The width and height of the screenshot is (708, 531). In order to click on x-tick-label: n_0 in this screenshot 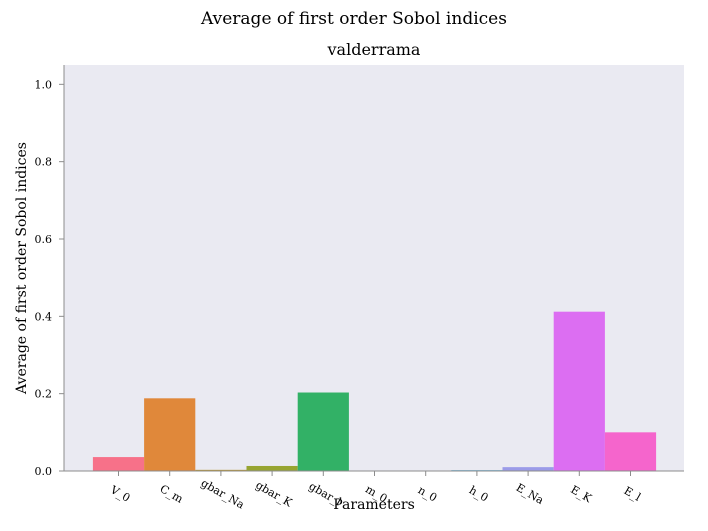, I will do `click(427, 493)`.